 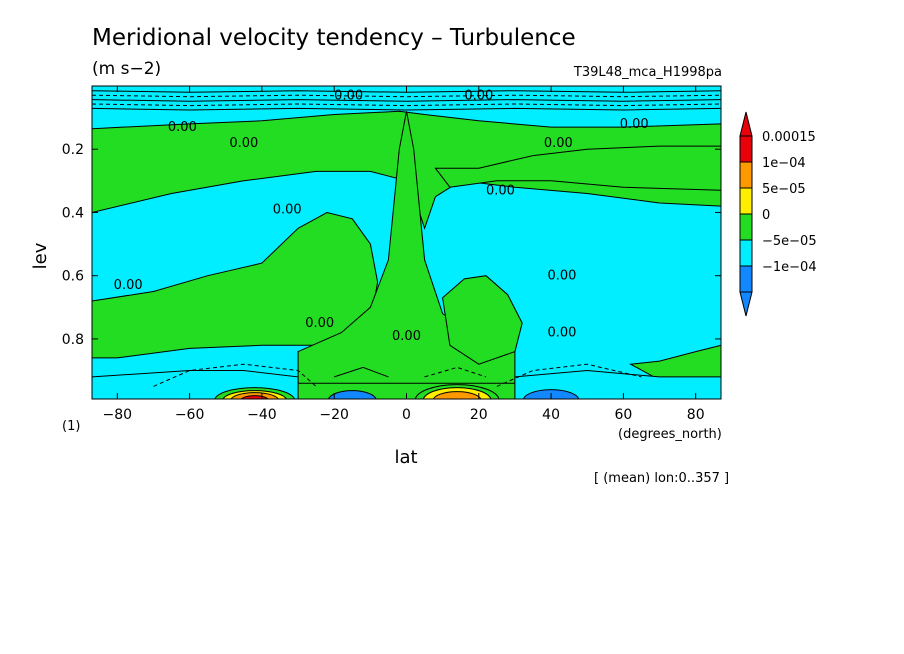 What do you see at coordinates (696, 415) in the screenshot?
I see `x-tick-label: 80` at bounding box center [696, 415].